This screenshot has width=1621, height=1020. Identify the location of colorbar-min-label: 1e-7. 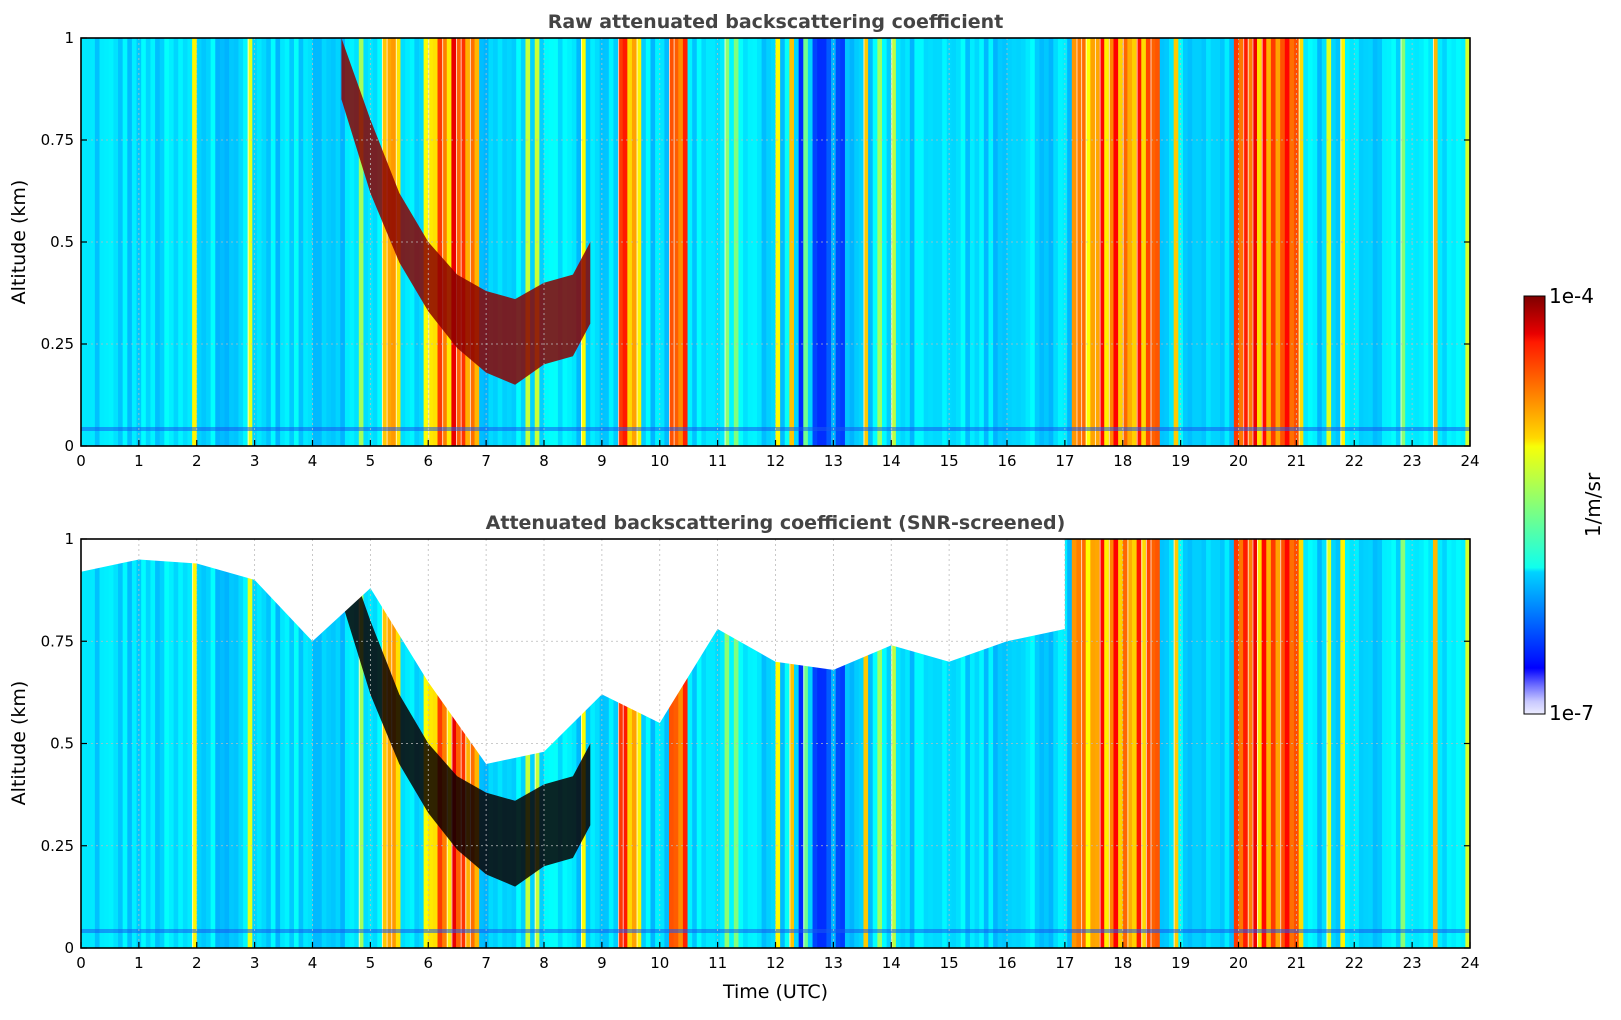
(1571, 713).